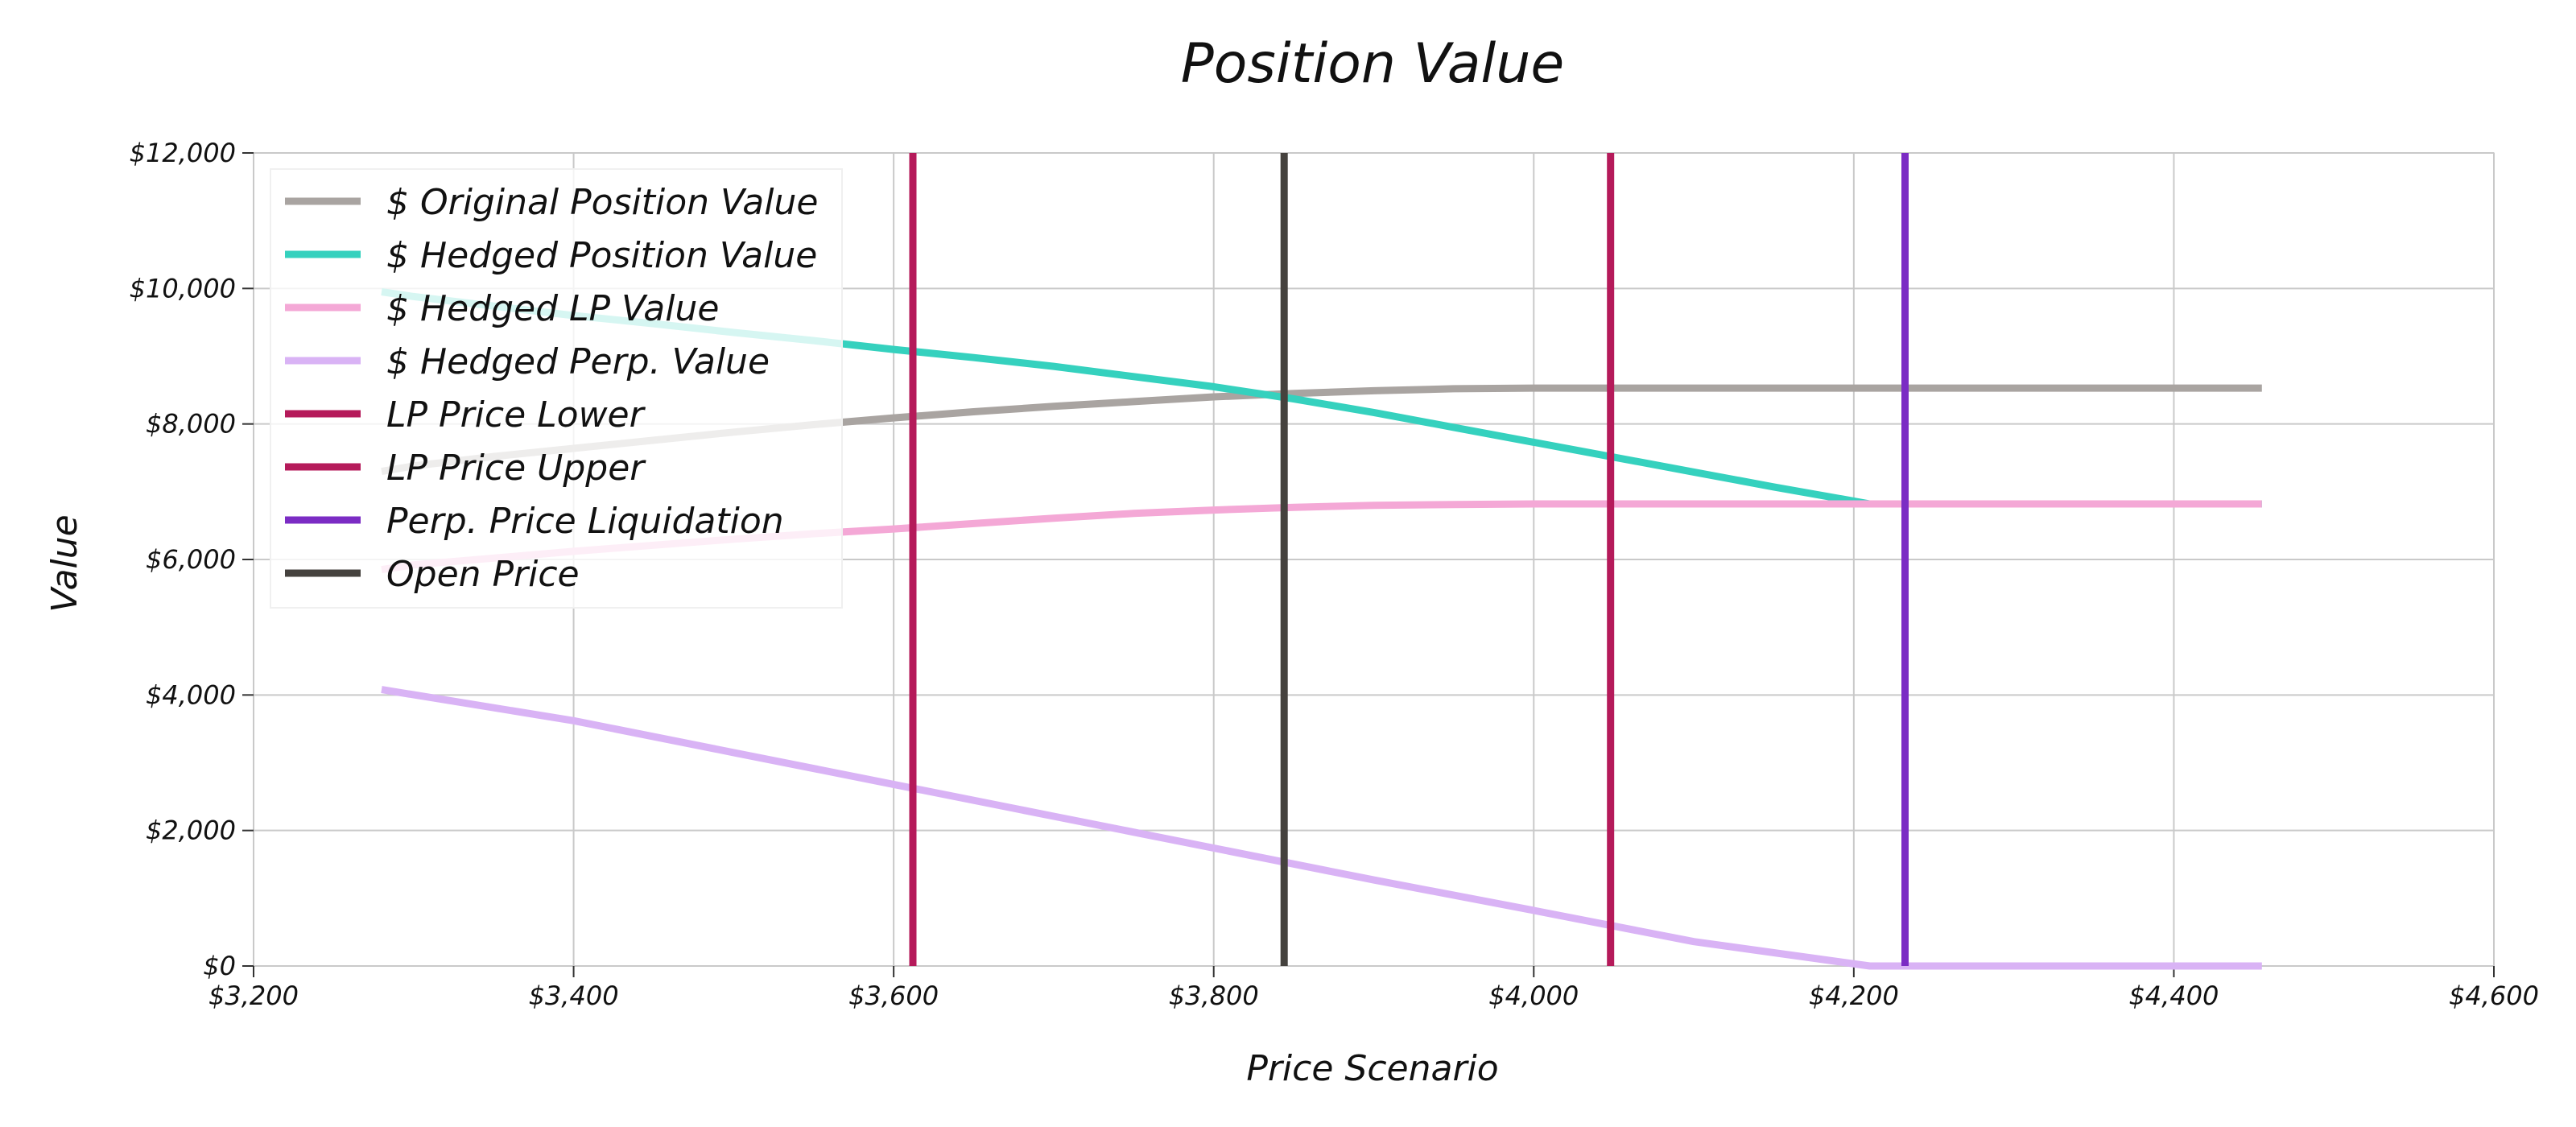  I want to click on y-tick-label: $8,000, so click(191, 424).